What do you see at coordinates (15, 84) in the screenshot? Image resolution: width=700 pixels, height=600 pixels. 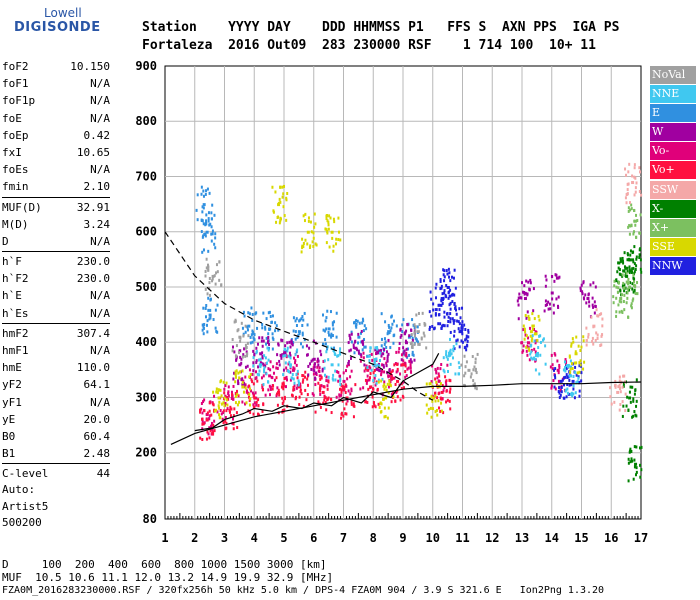 I see `param-name: foF1` at bounding box center [15, 84].